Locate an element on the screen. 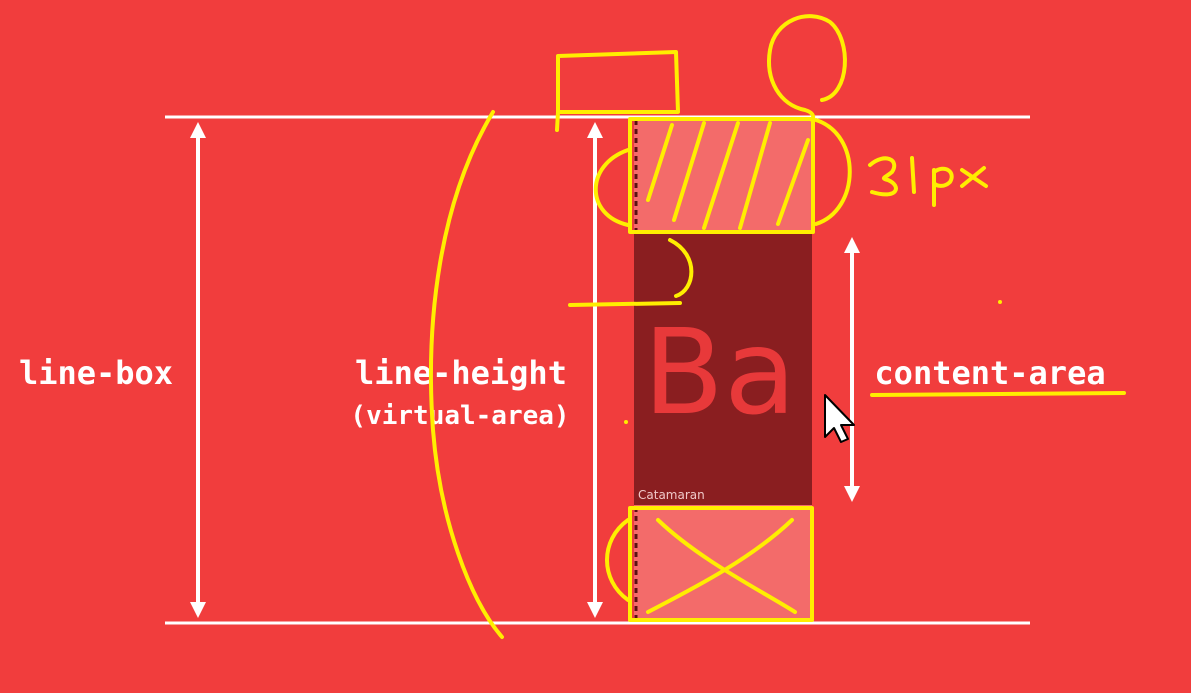  bottom-box-outline is located at coordinates (721, 564).